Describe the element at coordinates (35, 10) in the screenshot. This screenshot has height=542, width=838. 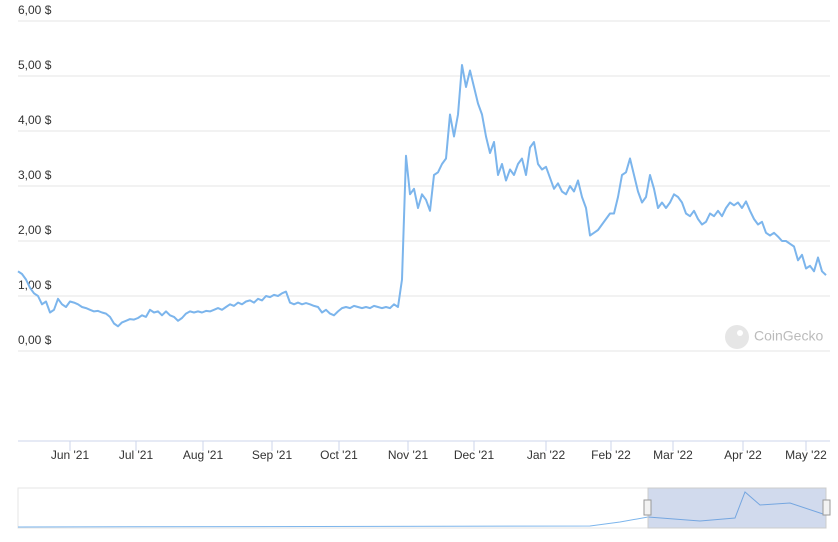
I see `y-tick-label: 6,00 $` at that location.